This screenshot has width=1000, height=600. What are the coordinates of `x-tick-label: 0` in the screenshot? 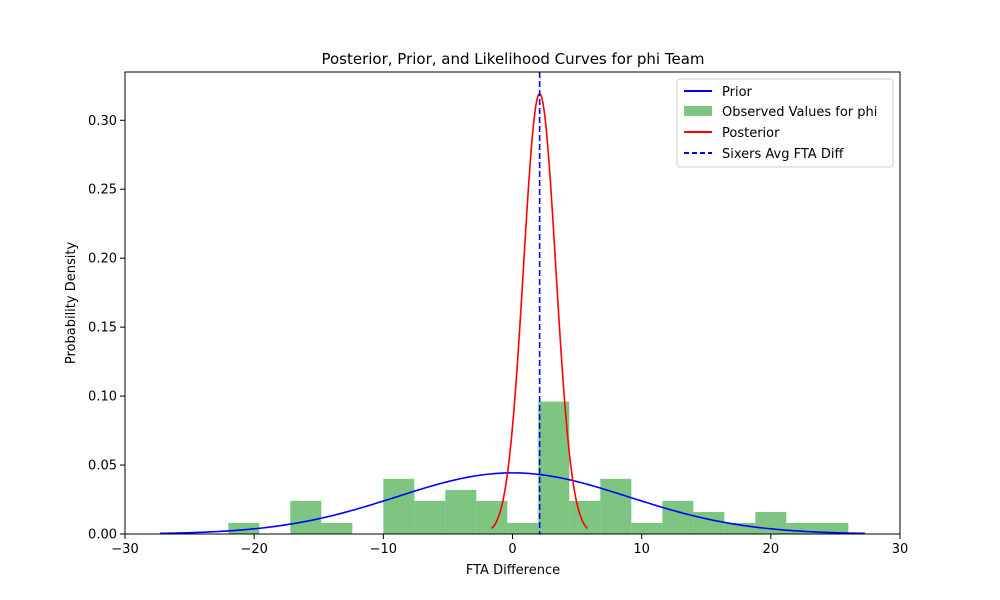 It's located at (512, 549).